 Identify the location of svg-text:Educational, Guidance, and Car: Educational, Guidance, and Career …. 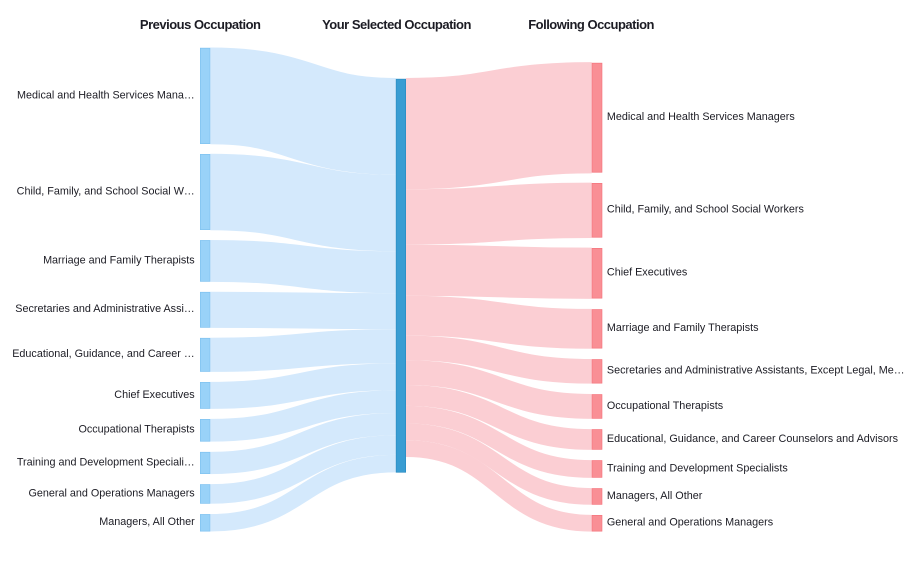
(103, 354).